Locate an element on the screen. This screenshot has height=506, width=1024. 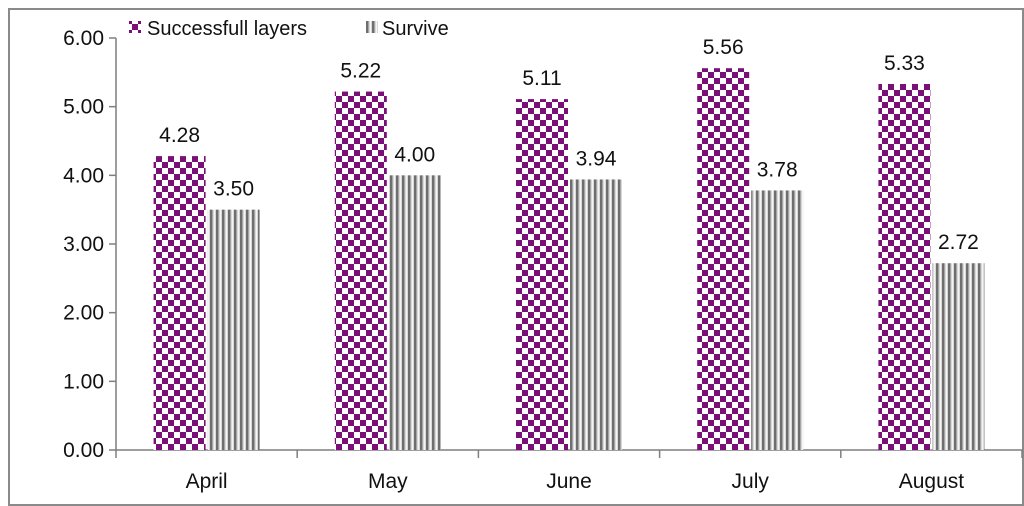
data-label: 3.50 is located at coordinates (233, 189).